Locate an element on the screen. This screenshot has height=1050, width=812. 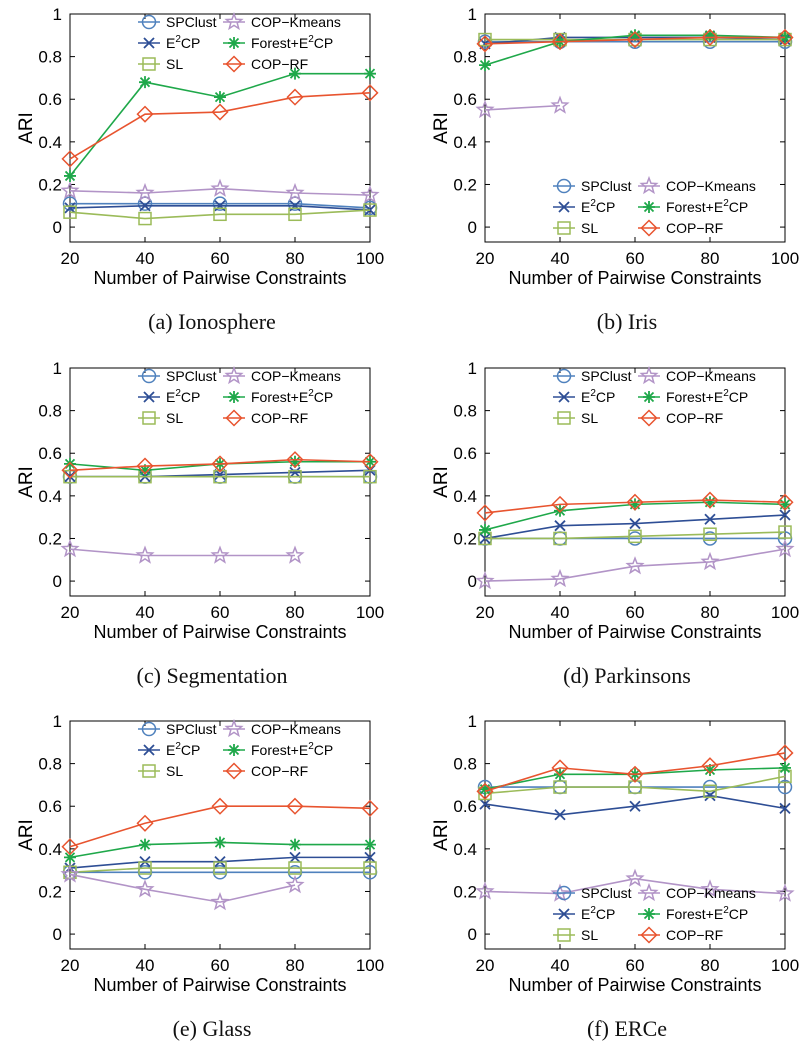
legend-label: Forest+E2CP is located at coordinates (292, 42).